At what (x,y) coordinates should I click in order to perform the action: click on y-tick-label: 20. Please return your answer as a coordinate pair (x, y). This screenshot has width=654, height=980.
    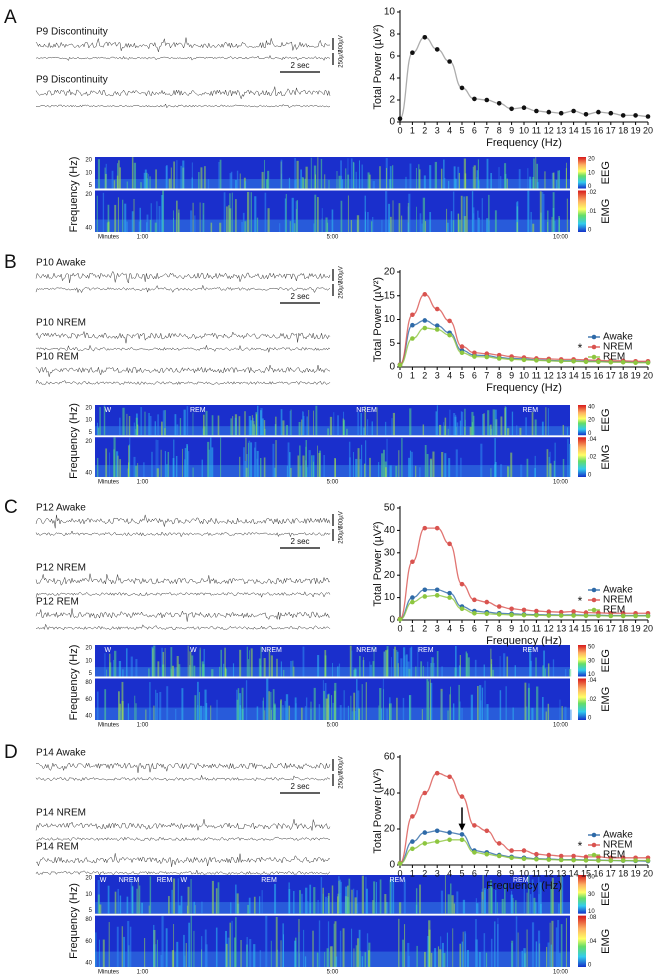
    Looking at the image, I should click on (390, 829).